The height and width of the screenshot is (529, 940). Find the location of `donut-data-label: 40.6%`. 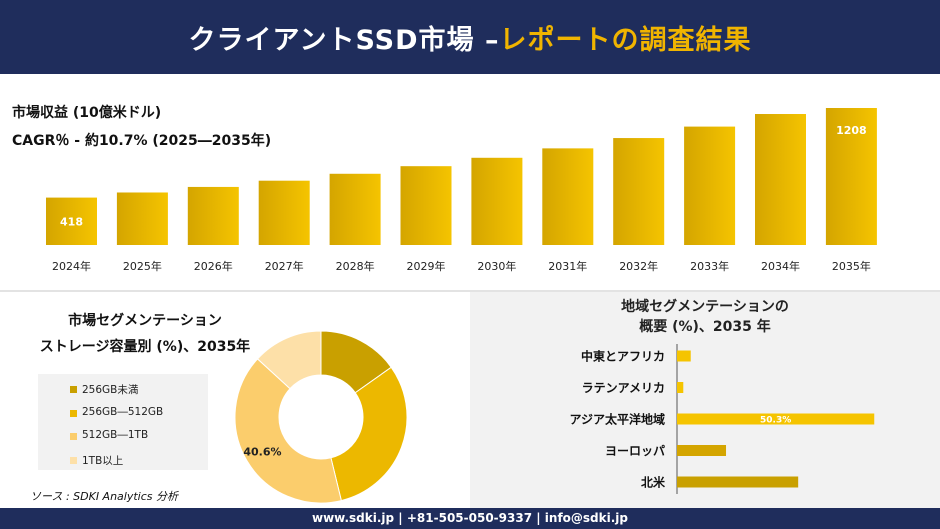

donut-data-label: 40.6% is located at coordinates (262, 452).